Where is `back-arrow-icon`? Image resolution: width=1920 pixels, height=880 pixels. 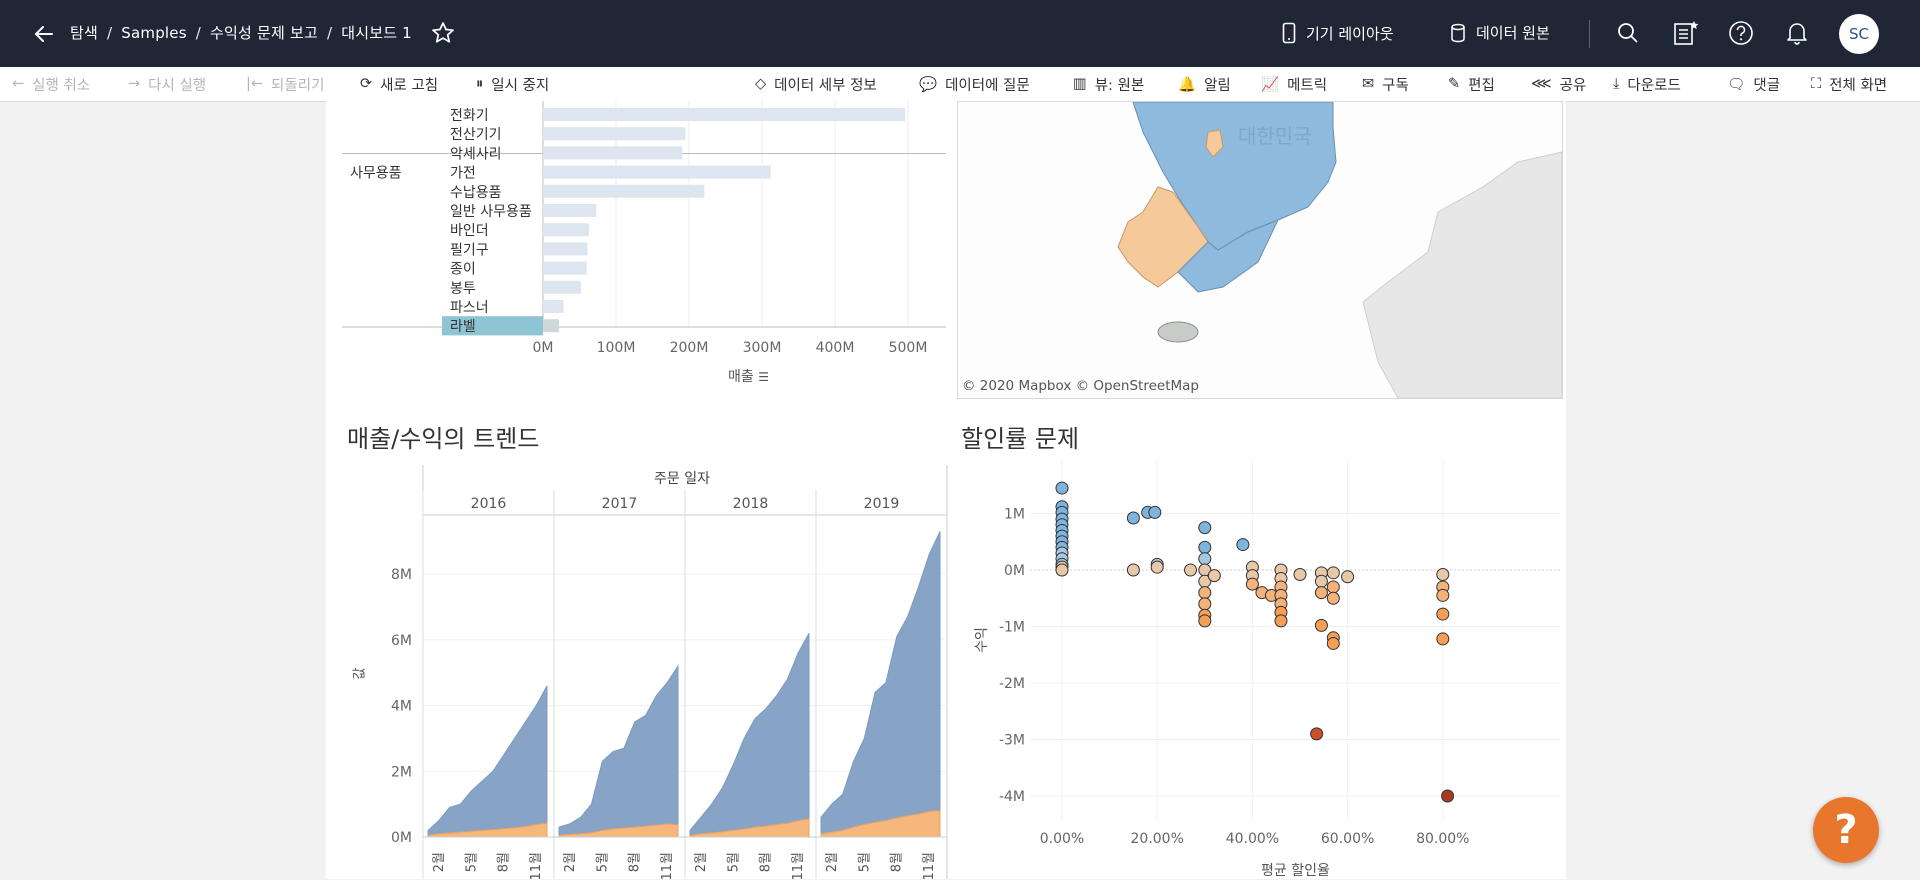 back-arrow-icon is located at coordinates (44, 34).